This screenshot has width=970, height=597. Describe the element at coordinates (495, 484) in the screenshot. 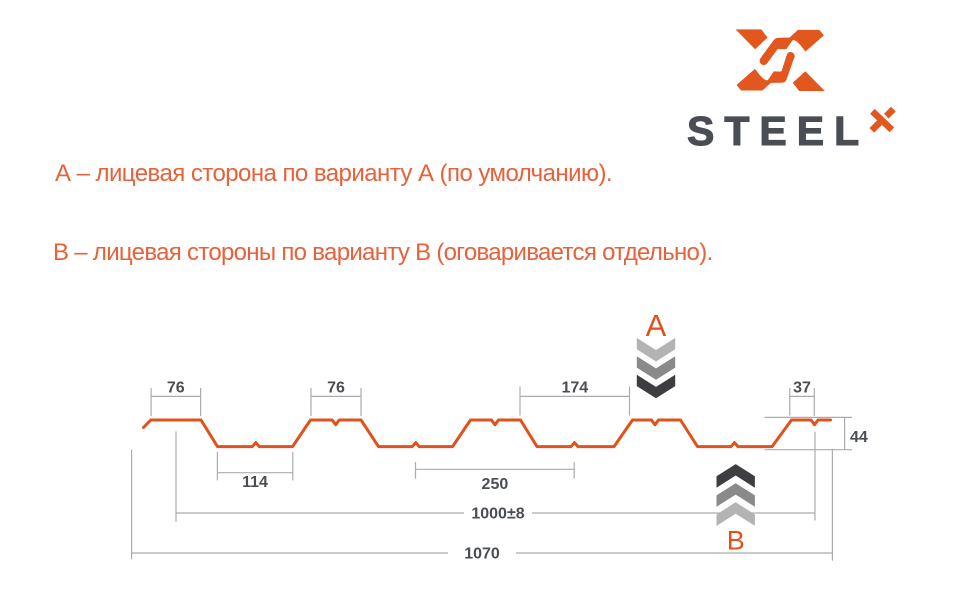

I see `svg-text: 250` at that location.